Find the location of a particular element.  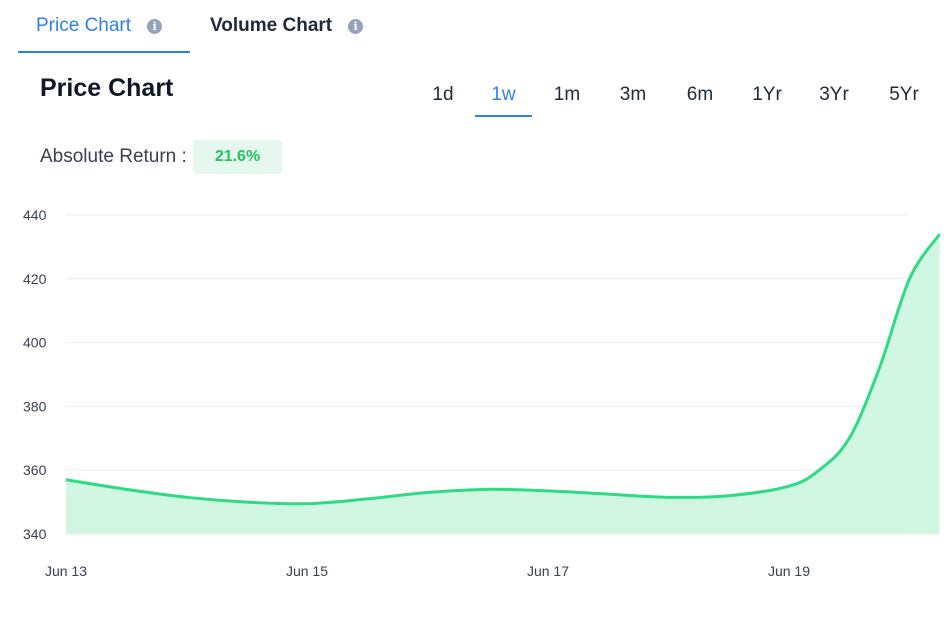

period-3yr: 3Yr is located at coordinates (834, 94).